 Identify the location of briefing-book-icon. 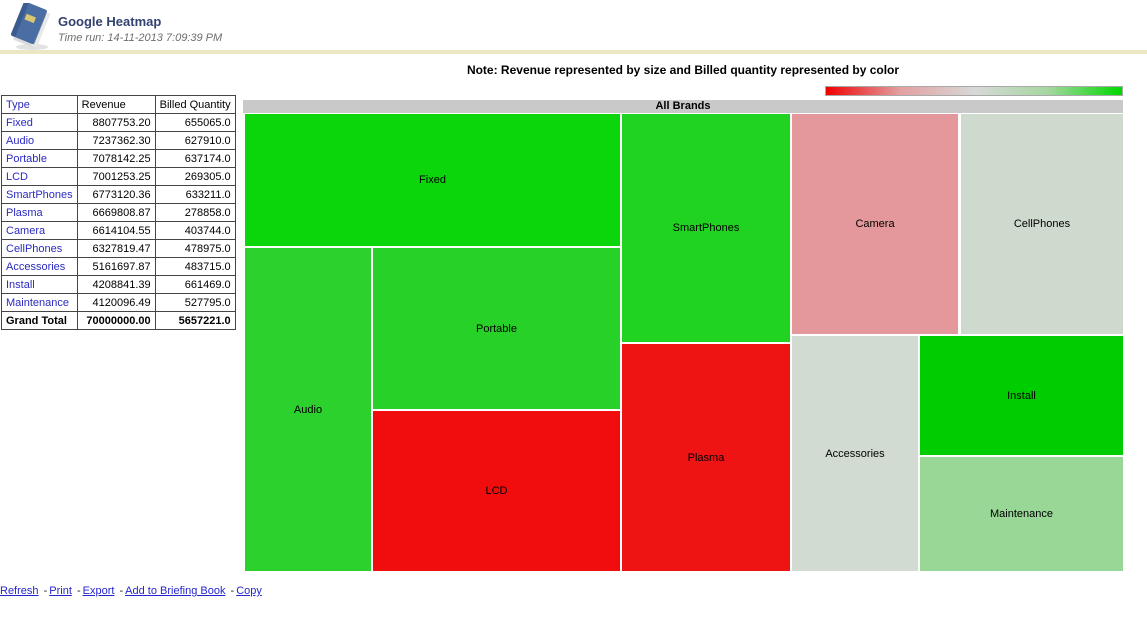
(31, 26).